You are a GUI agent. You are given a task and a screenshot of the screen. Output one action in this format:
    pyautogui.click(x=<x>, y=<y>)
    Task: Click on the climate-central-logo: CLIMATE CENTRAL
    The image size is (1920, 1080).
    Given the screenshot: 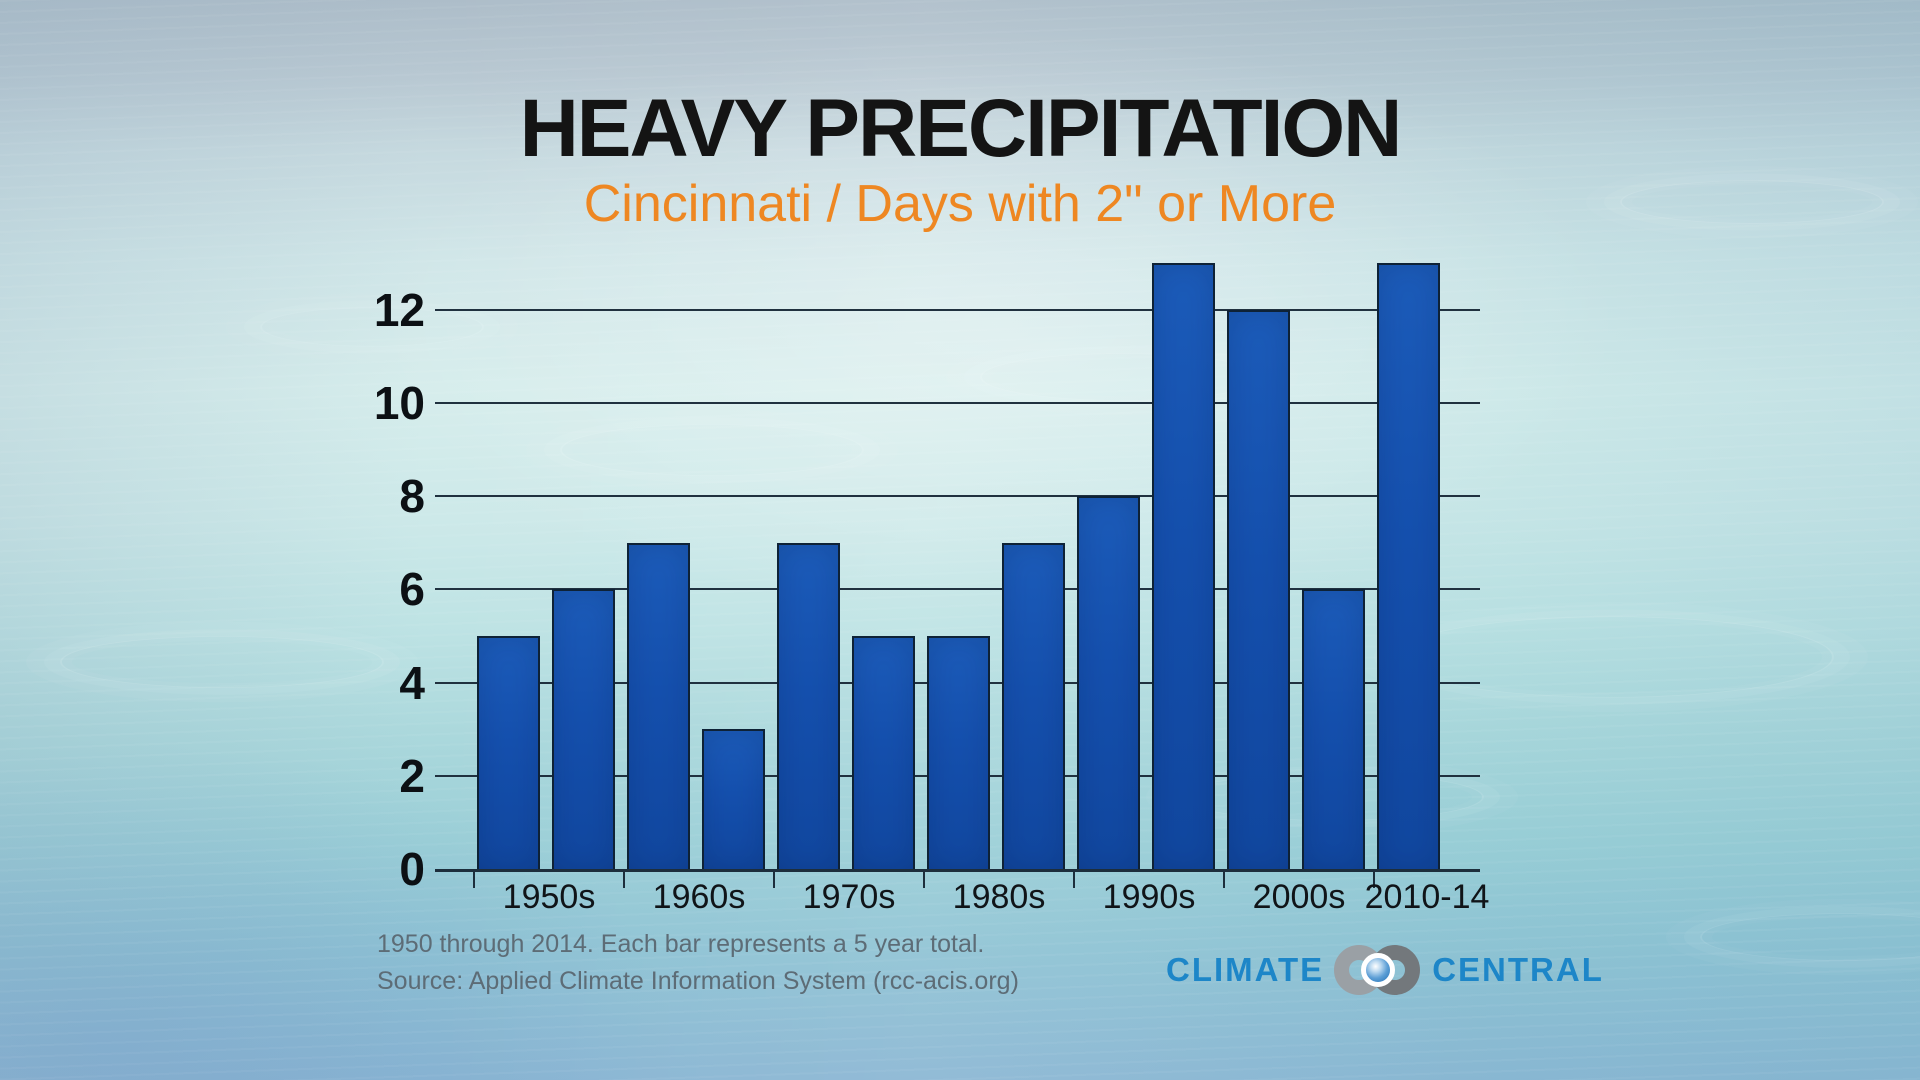 What is the action you would take?
    pyautogui.click(x=1385, y=970)
    